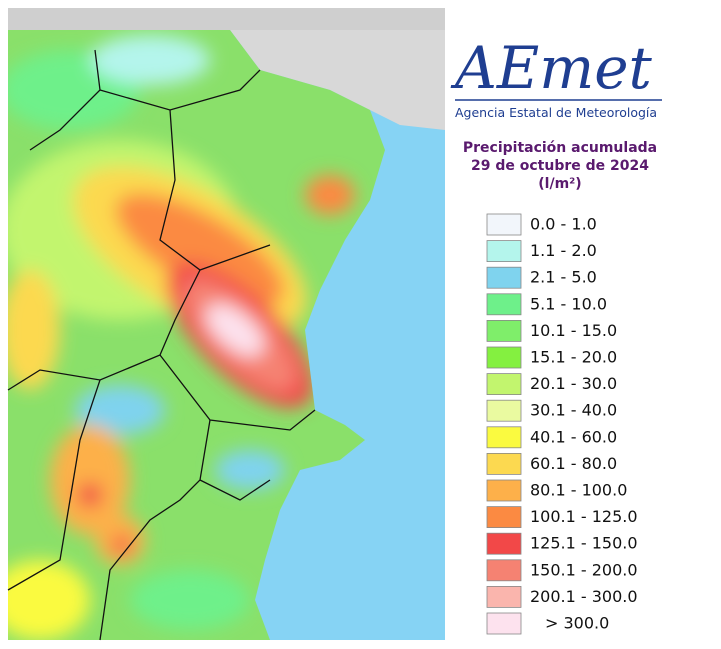 The image size is (721, 649). Describe the element at coordinates (573, 410) in the screenshot. I see `legend-label: 30.1 - 40.0` at that location.